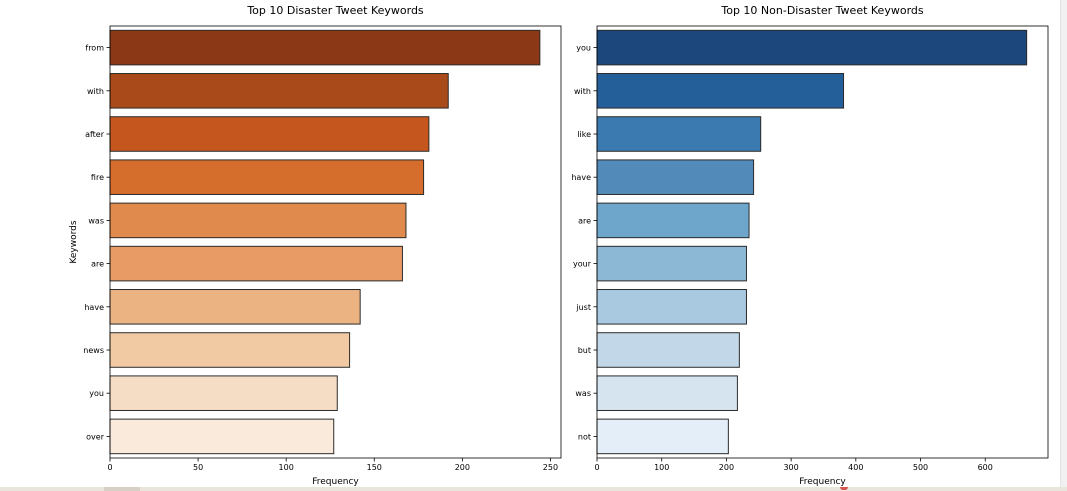 The image size is (1067, 491). Describe the element at coordinates (97, 264) in the screenshot. I see `disaster-ytick-label: are` at that location.